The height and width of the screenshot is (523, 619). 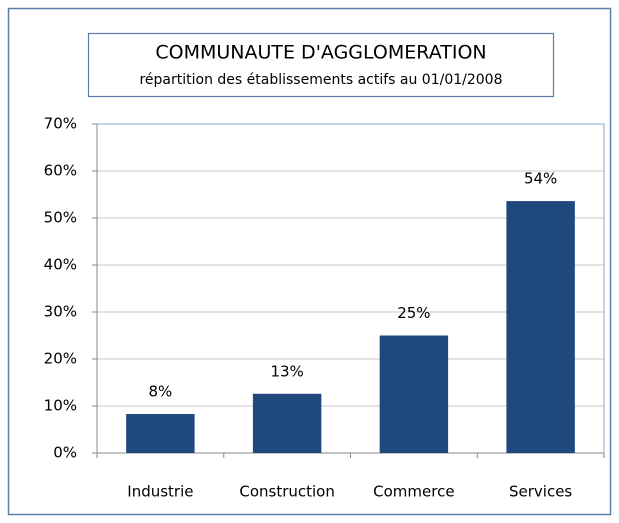 I want to click on x-tick-label: Services, so click(x=540, y=492).